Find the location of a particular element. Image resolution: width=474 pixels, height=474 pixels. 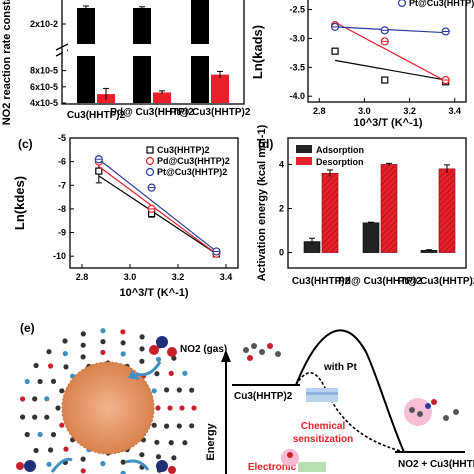

panel-d-ylabel: Activation energy (kcal mol-1) is located at coordinates (262, 202).